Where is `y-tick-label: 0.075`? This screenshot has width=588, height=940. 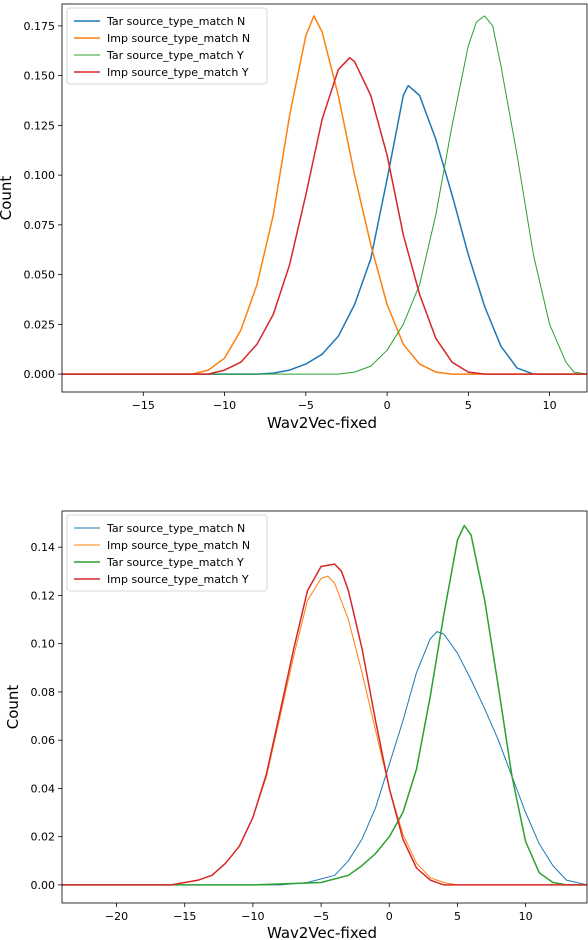
y-tick-label: 0.075 is located at coordinates (40, 225).